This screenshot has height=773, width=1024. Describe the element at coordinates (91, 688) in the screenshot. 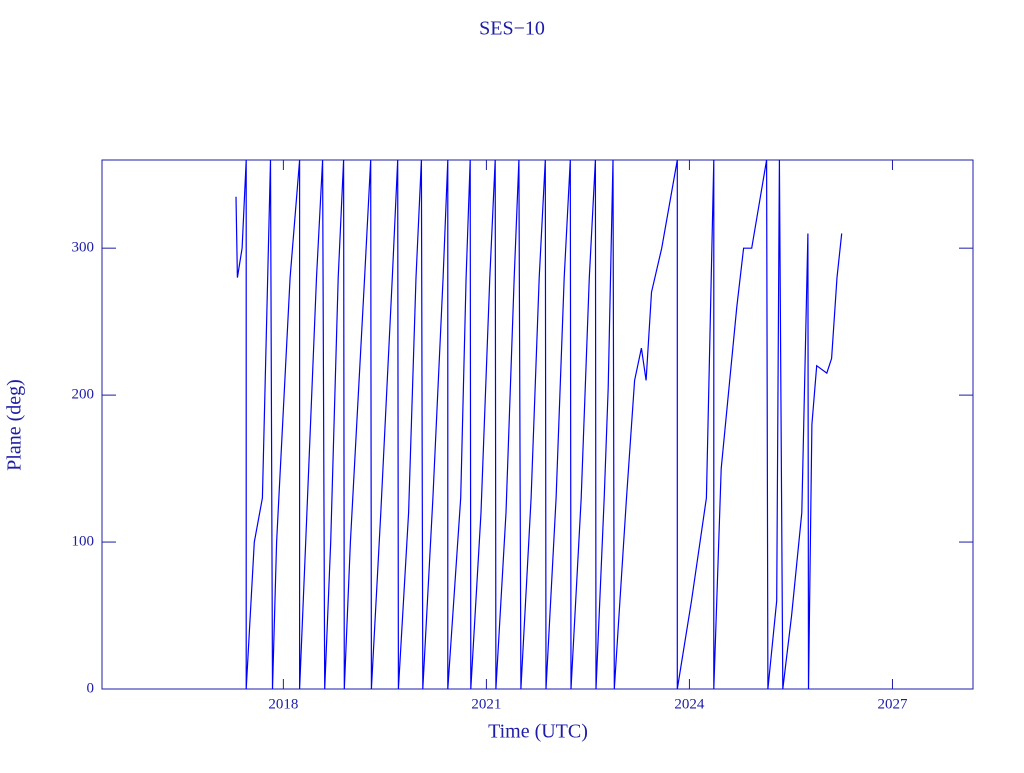

I see `y-tick-label: 0` at that location.